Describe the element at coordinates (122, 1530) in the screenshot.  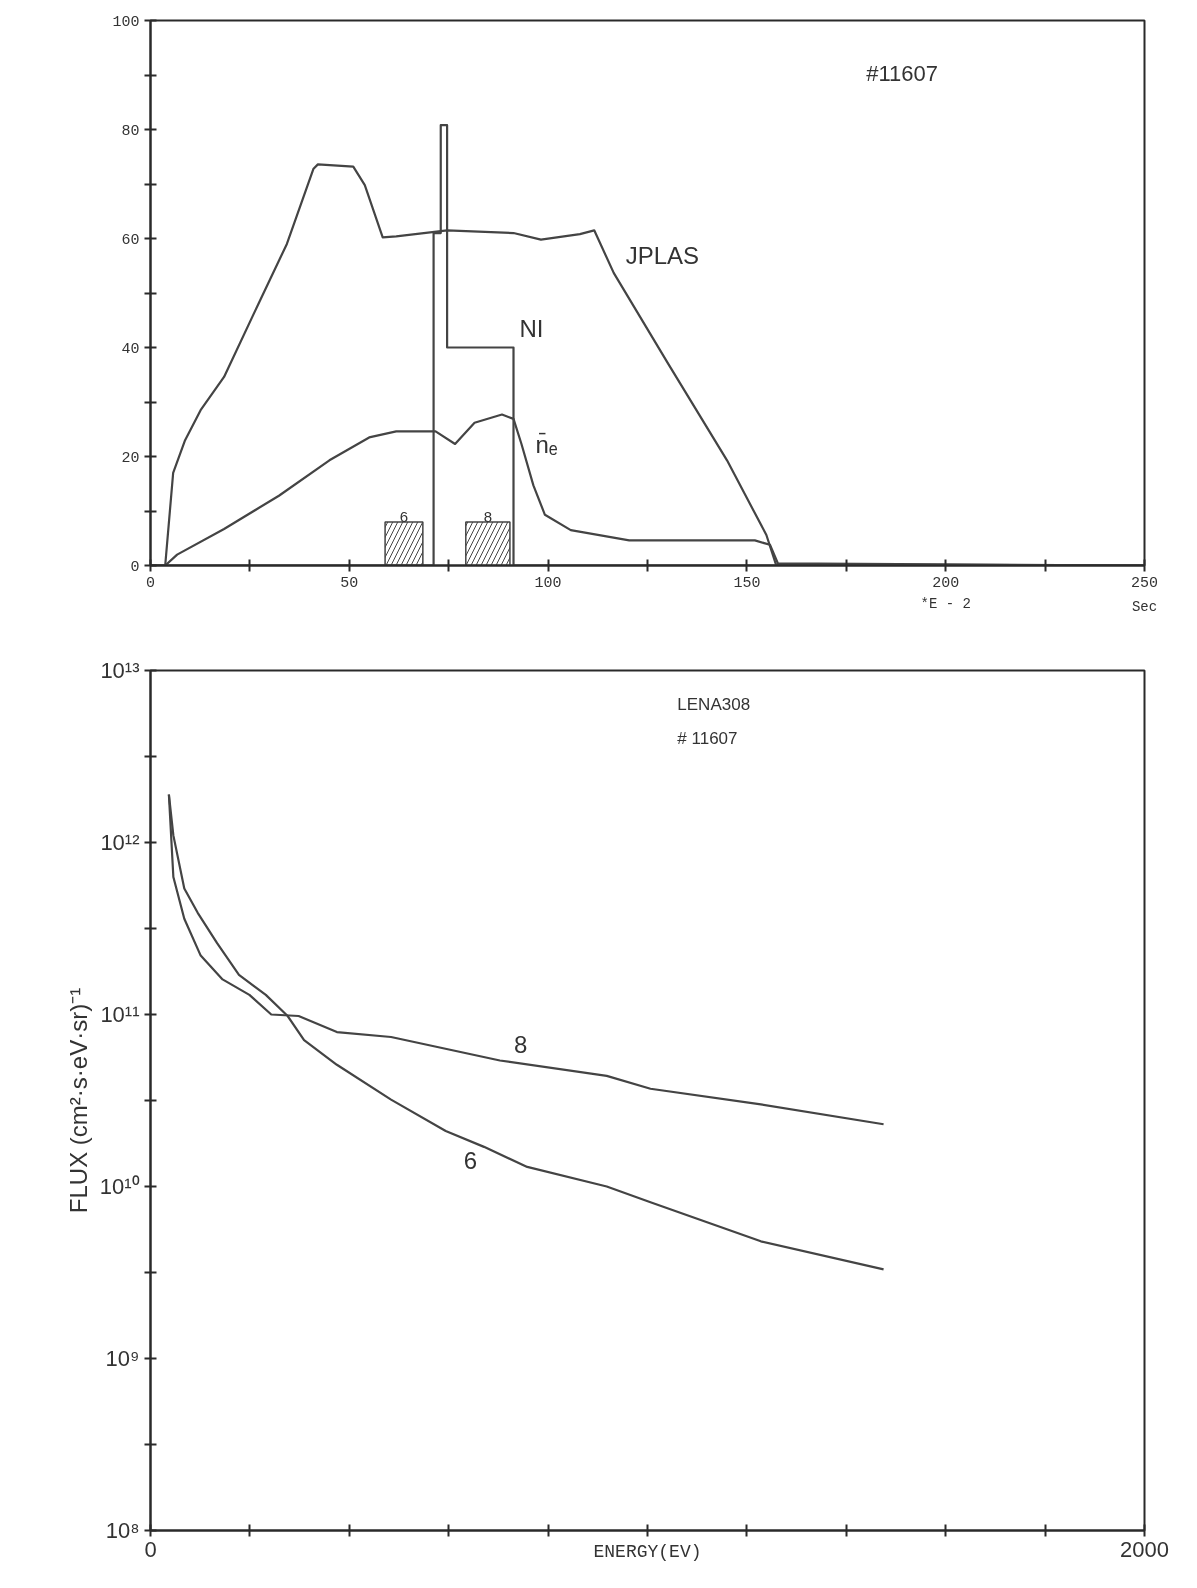
I see `y-tick-label: 10⁸` at that location.